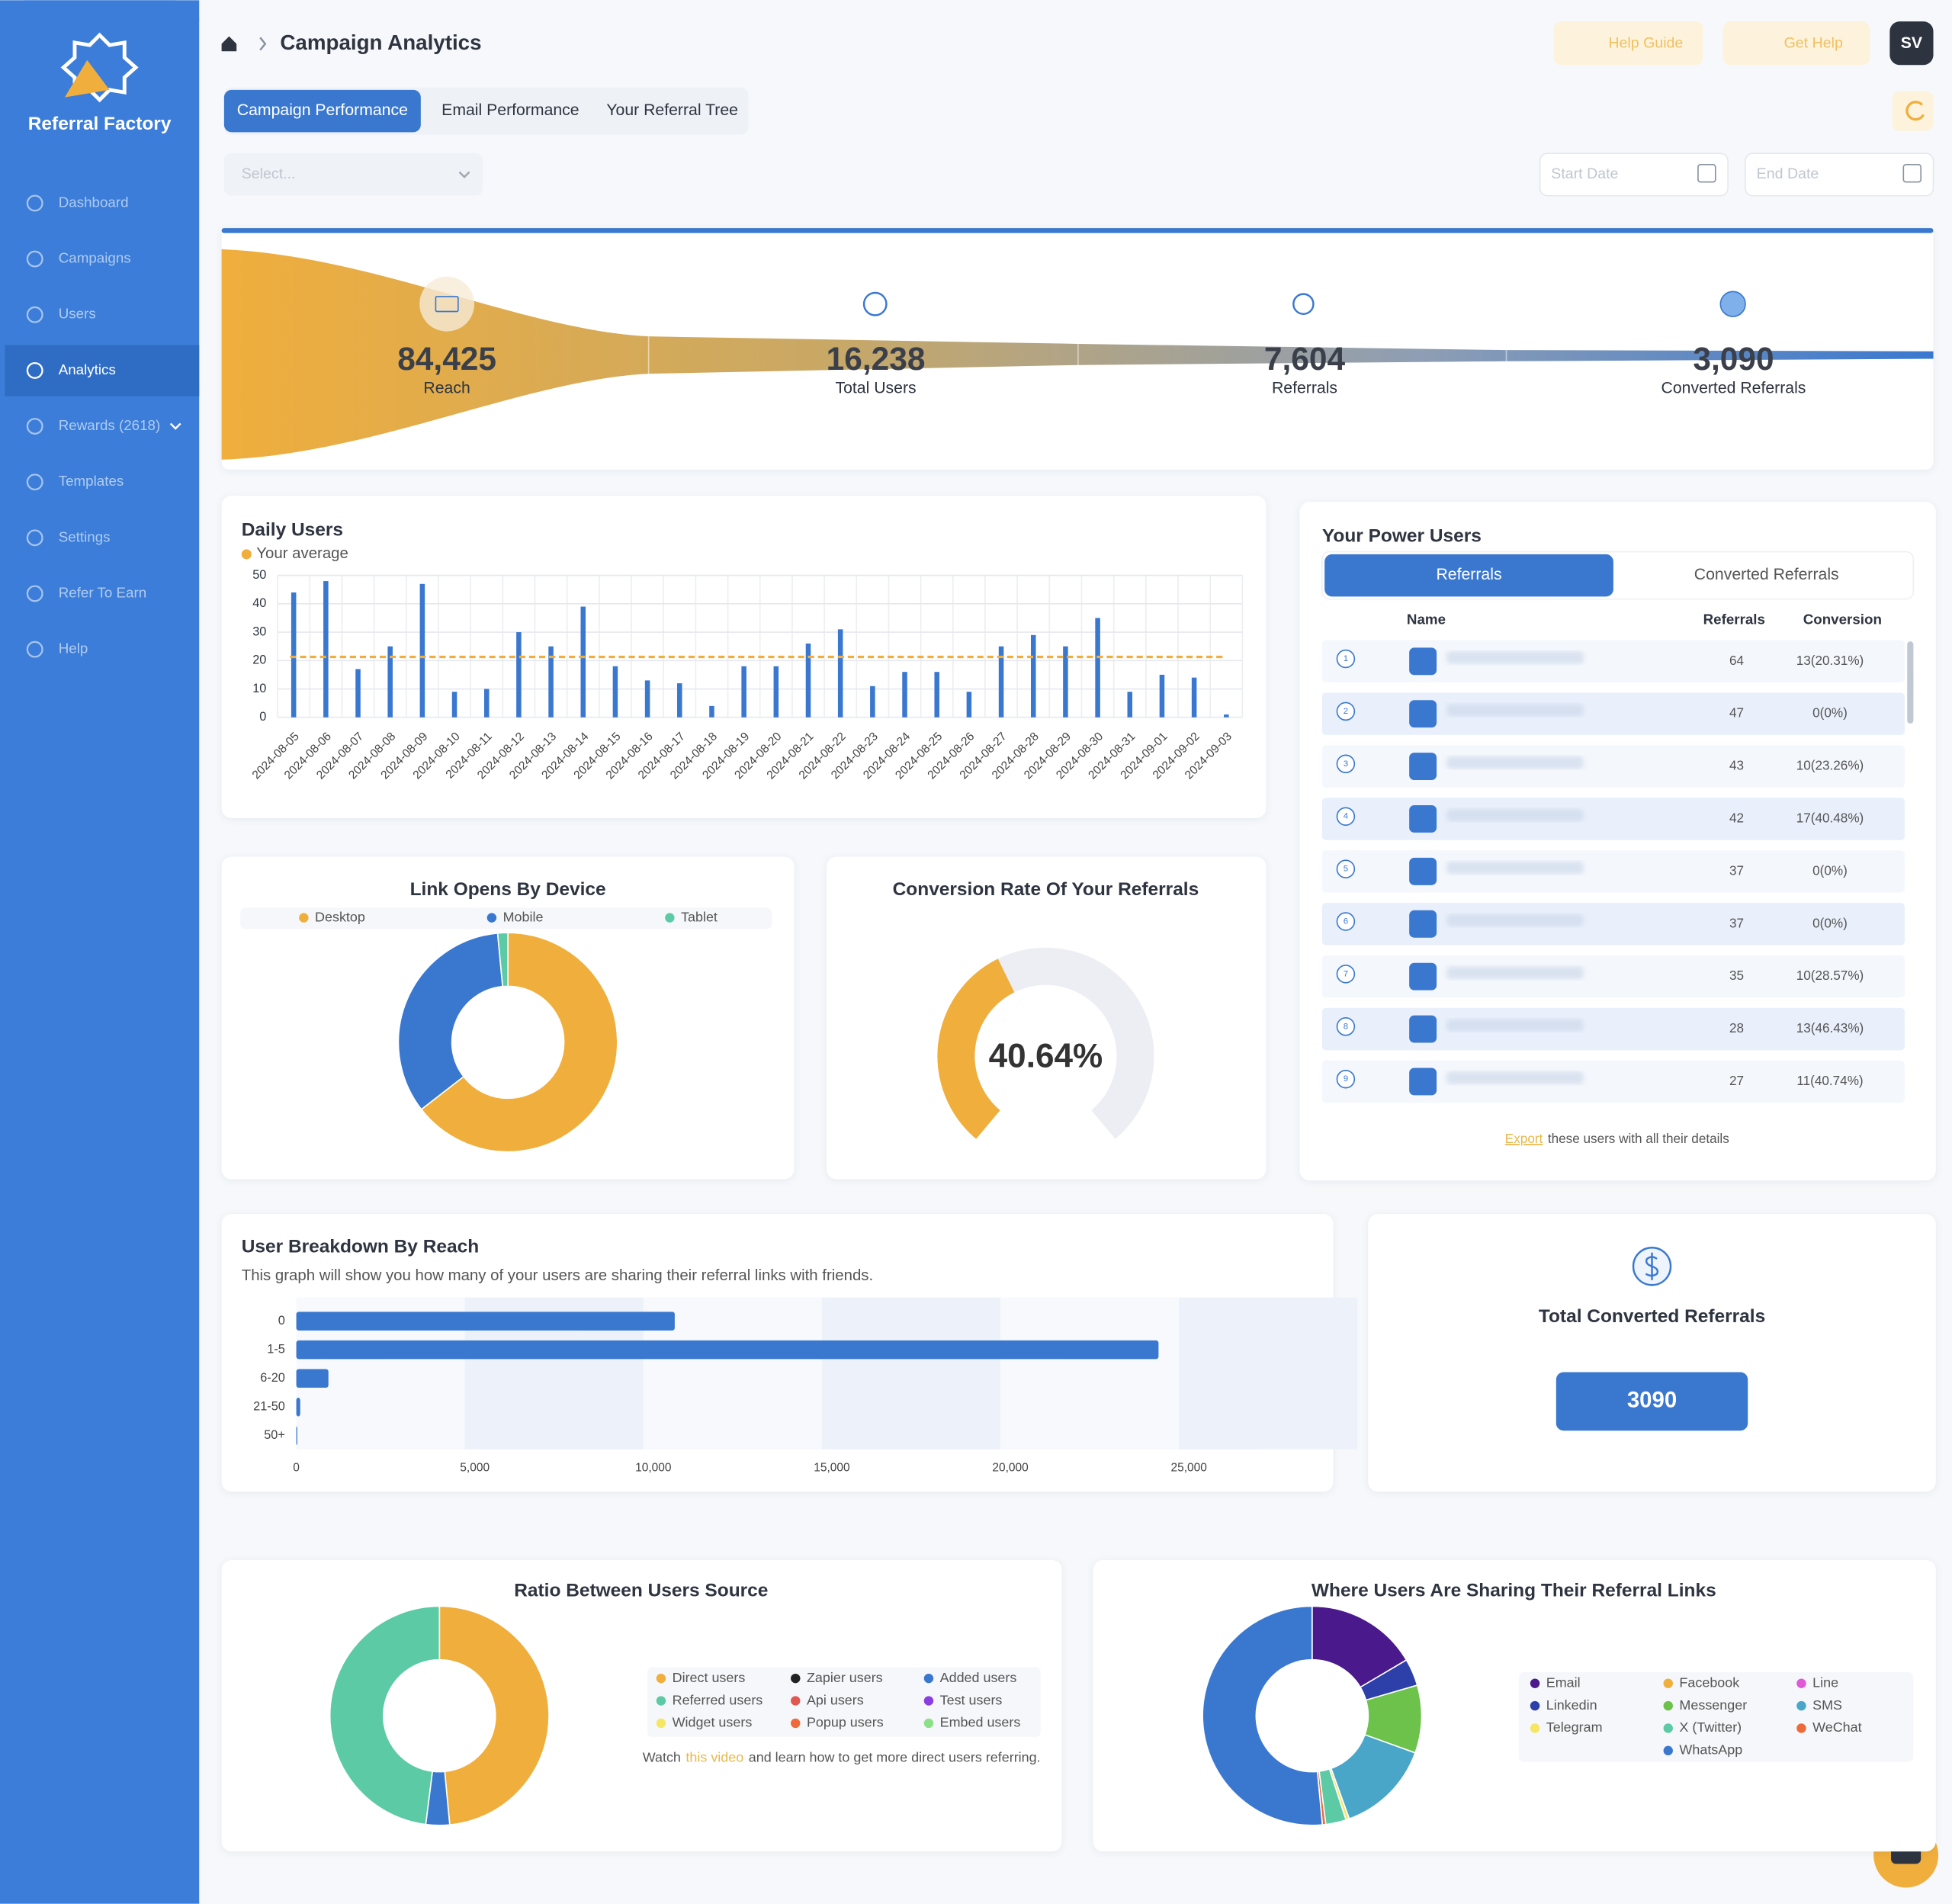  I want to click on nav-item: Rewards (2618), so click(110, 425).